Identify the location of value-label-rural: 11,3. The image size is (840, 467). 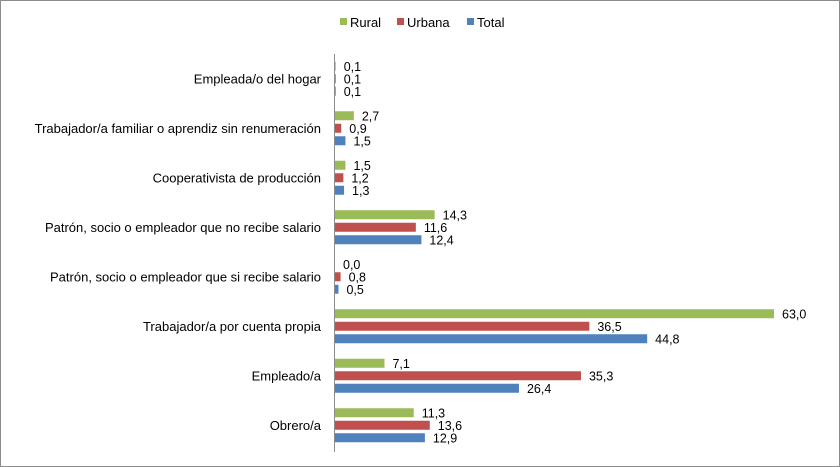
(433, 413).